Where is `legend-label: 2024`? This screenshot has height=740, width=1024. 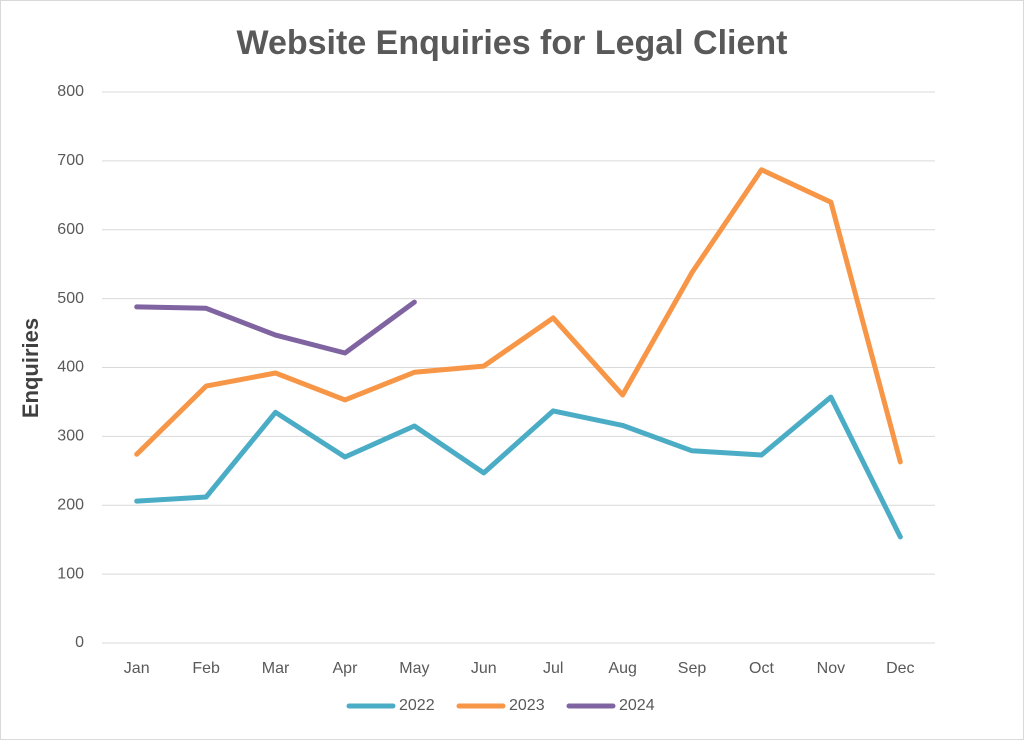
legend-label: 2024 is located at coordinates (637, 705).